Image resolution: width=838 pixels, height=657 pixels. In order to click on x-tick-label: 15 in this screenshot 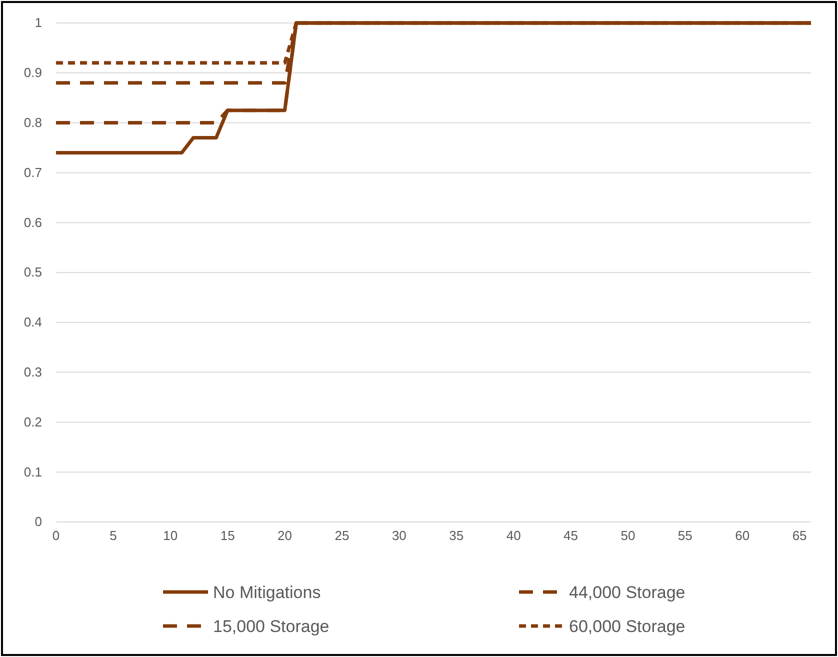, I will do `click(227, 536)`.